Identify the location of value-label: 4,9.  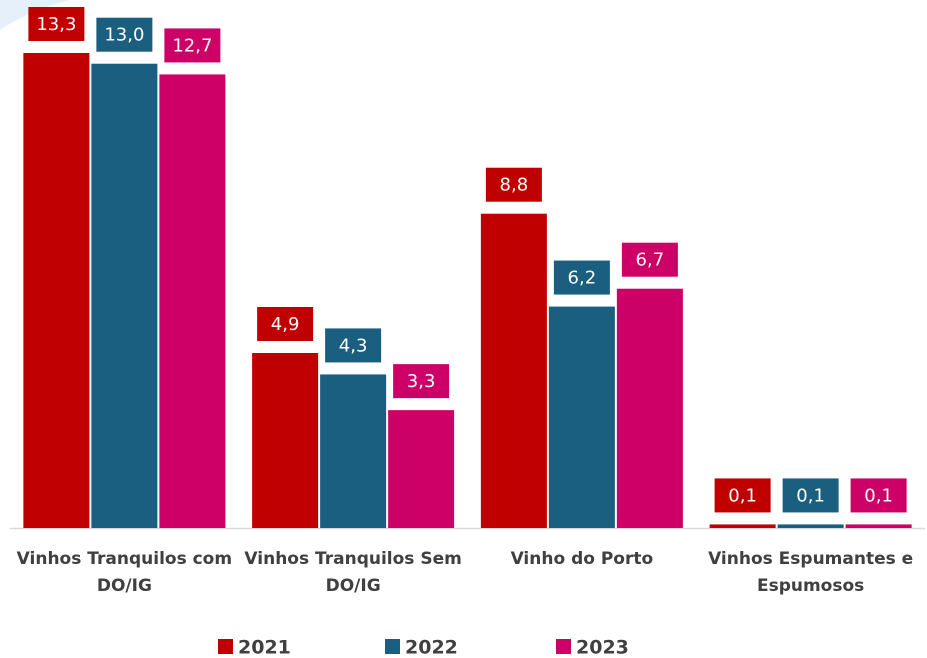
(285, 324).